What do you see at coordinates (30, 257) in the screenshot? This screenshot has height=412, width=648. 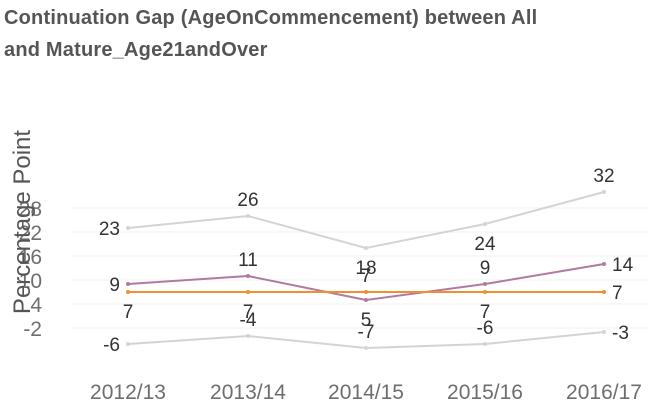 I see `y-tick-label: 16` at bounding box center [30, 257].